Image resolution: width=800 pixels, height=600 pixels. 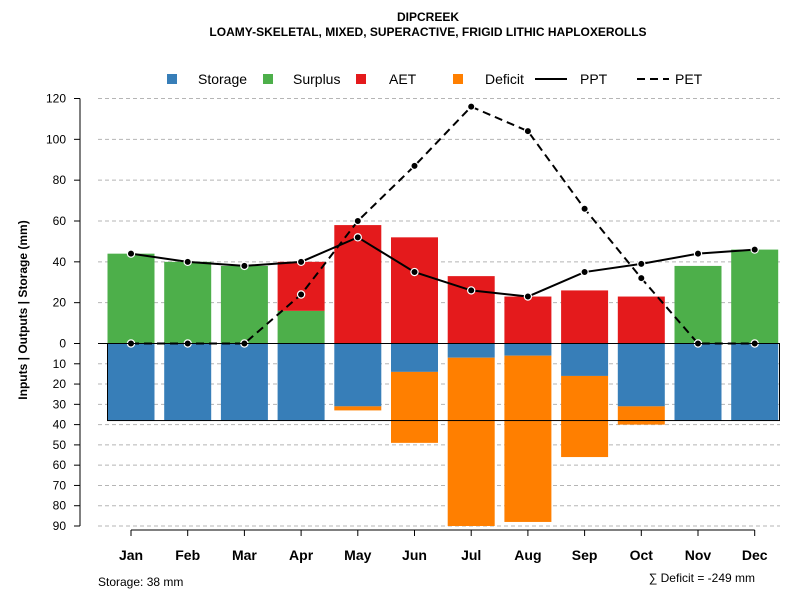 I want to click on x-tick-label-feb: Feb, so click(x=187, y=555).